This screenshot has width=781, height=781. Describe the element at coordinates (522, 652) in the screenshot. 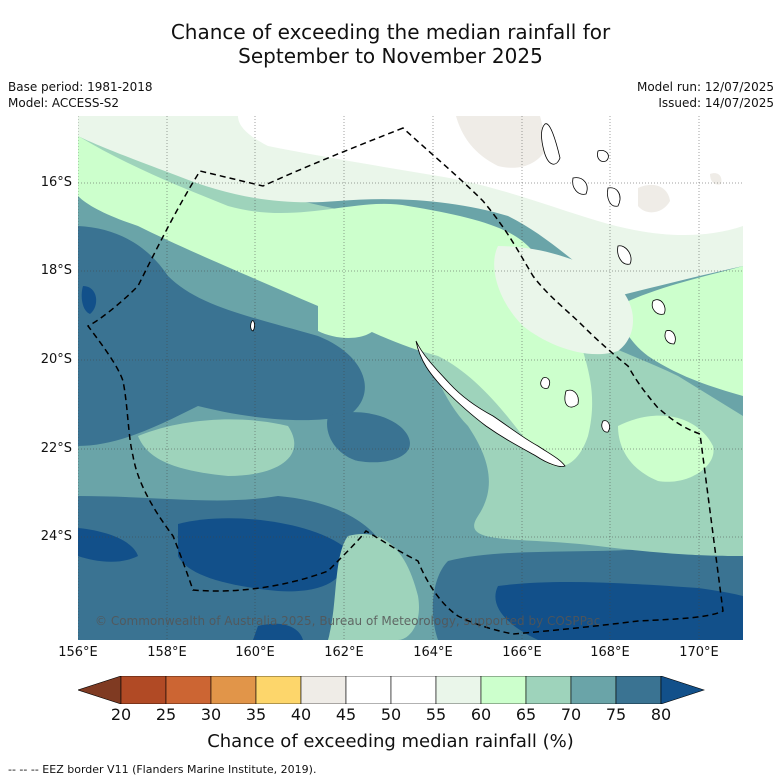

I see `lon-label: 166°E` at that location.